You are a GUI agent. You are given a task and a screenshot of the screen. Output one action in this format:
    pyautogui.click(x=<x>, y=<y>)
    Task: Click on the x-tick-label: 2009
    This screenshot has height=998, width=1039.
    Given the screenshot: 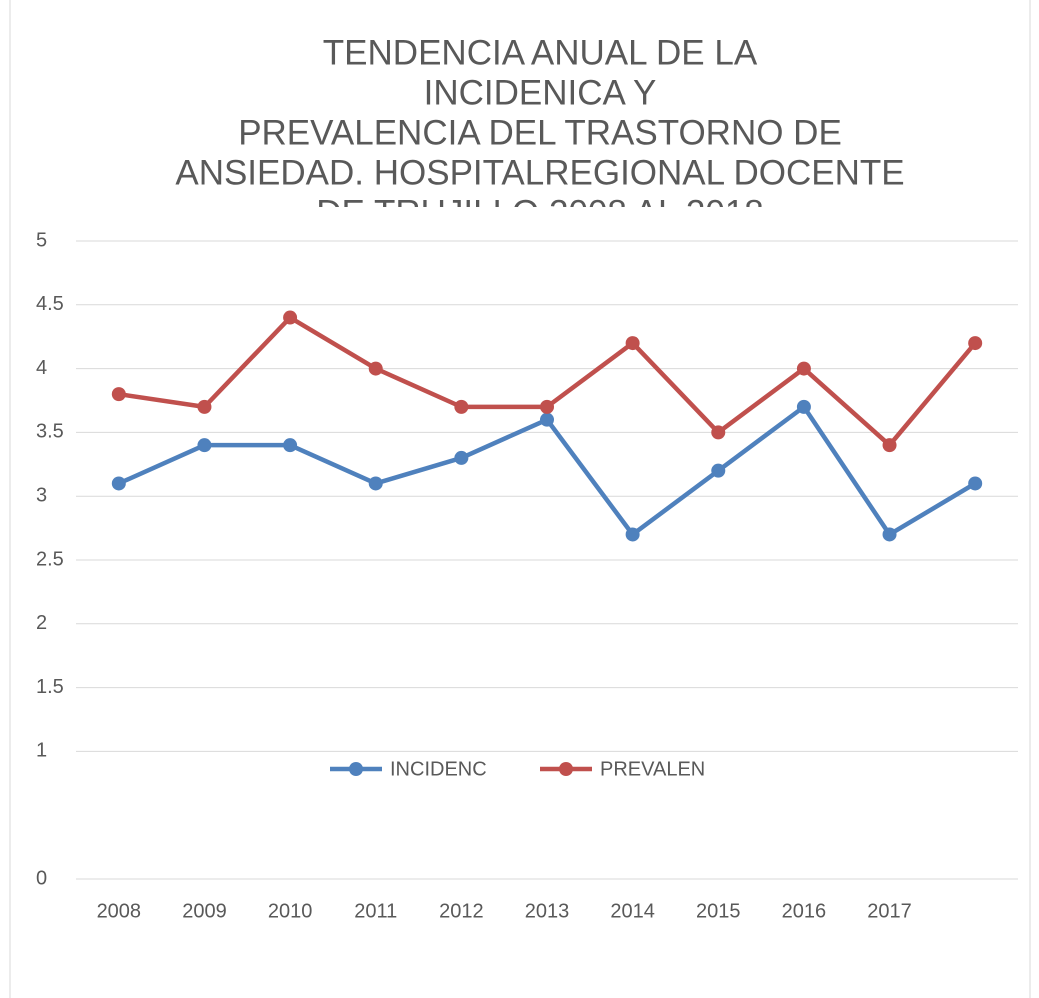 What is the action you would take?
    pyautogui.click(x=204, y=911)
    